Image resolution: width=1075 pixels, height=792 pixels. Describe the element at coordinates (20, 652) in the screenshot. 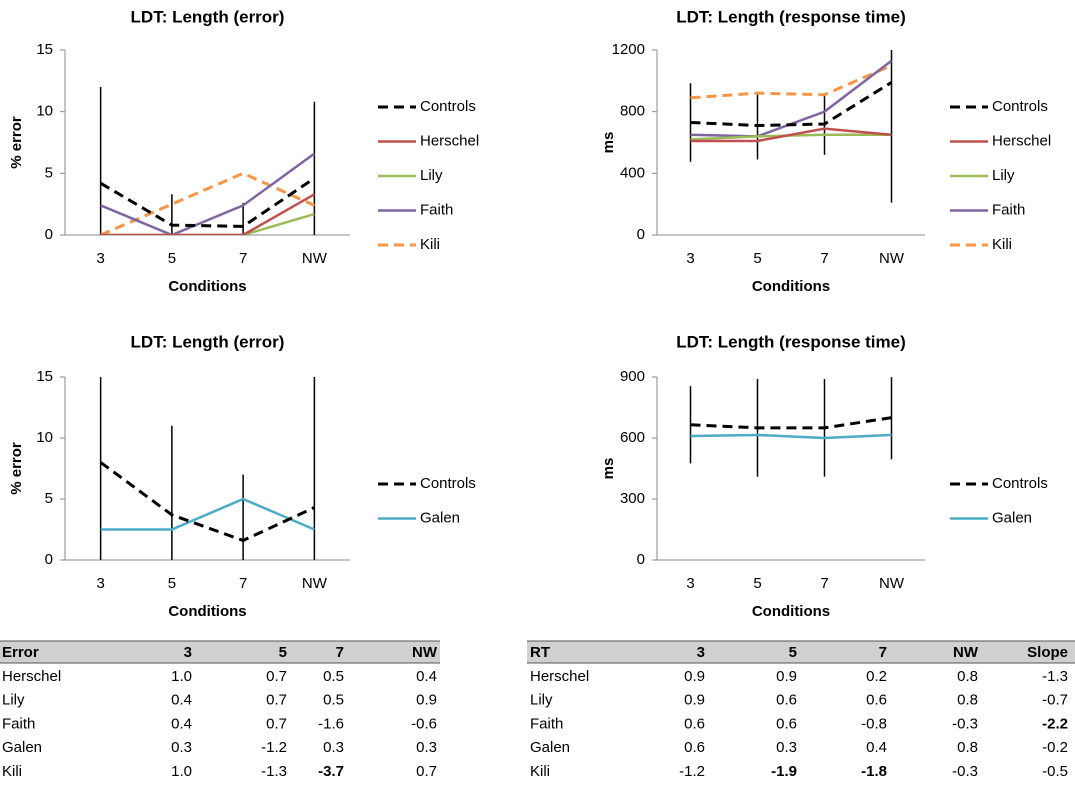

I see `table-header: Error` at that location.